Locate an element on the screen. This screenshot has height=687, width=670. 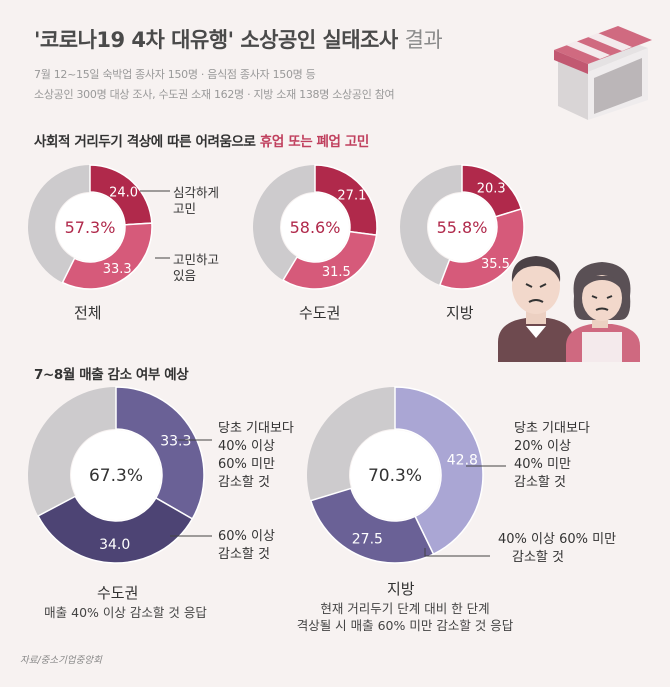
donut-chart-sales-provinces: 42.8 27.5 70.3% is located at coordinates (395, 475).